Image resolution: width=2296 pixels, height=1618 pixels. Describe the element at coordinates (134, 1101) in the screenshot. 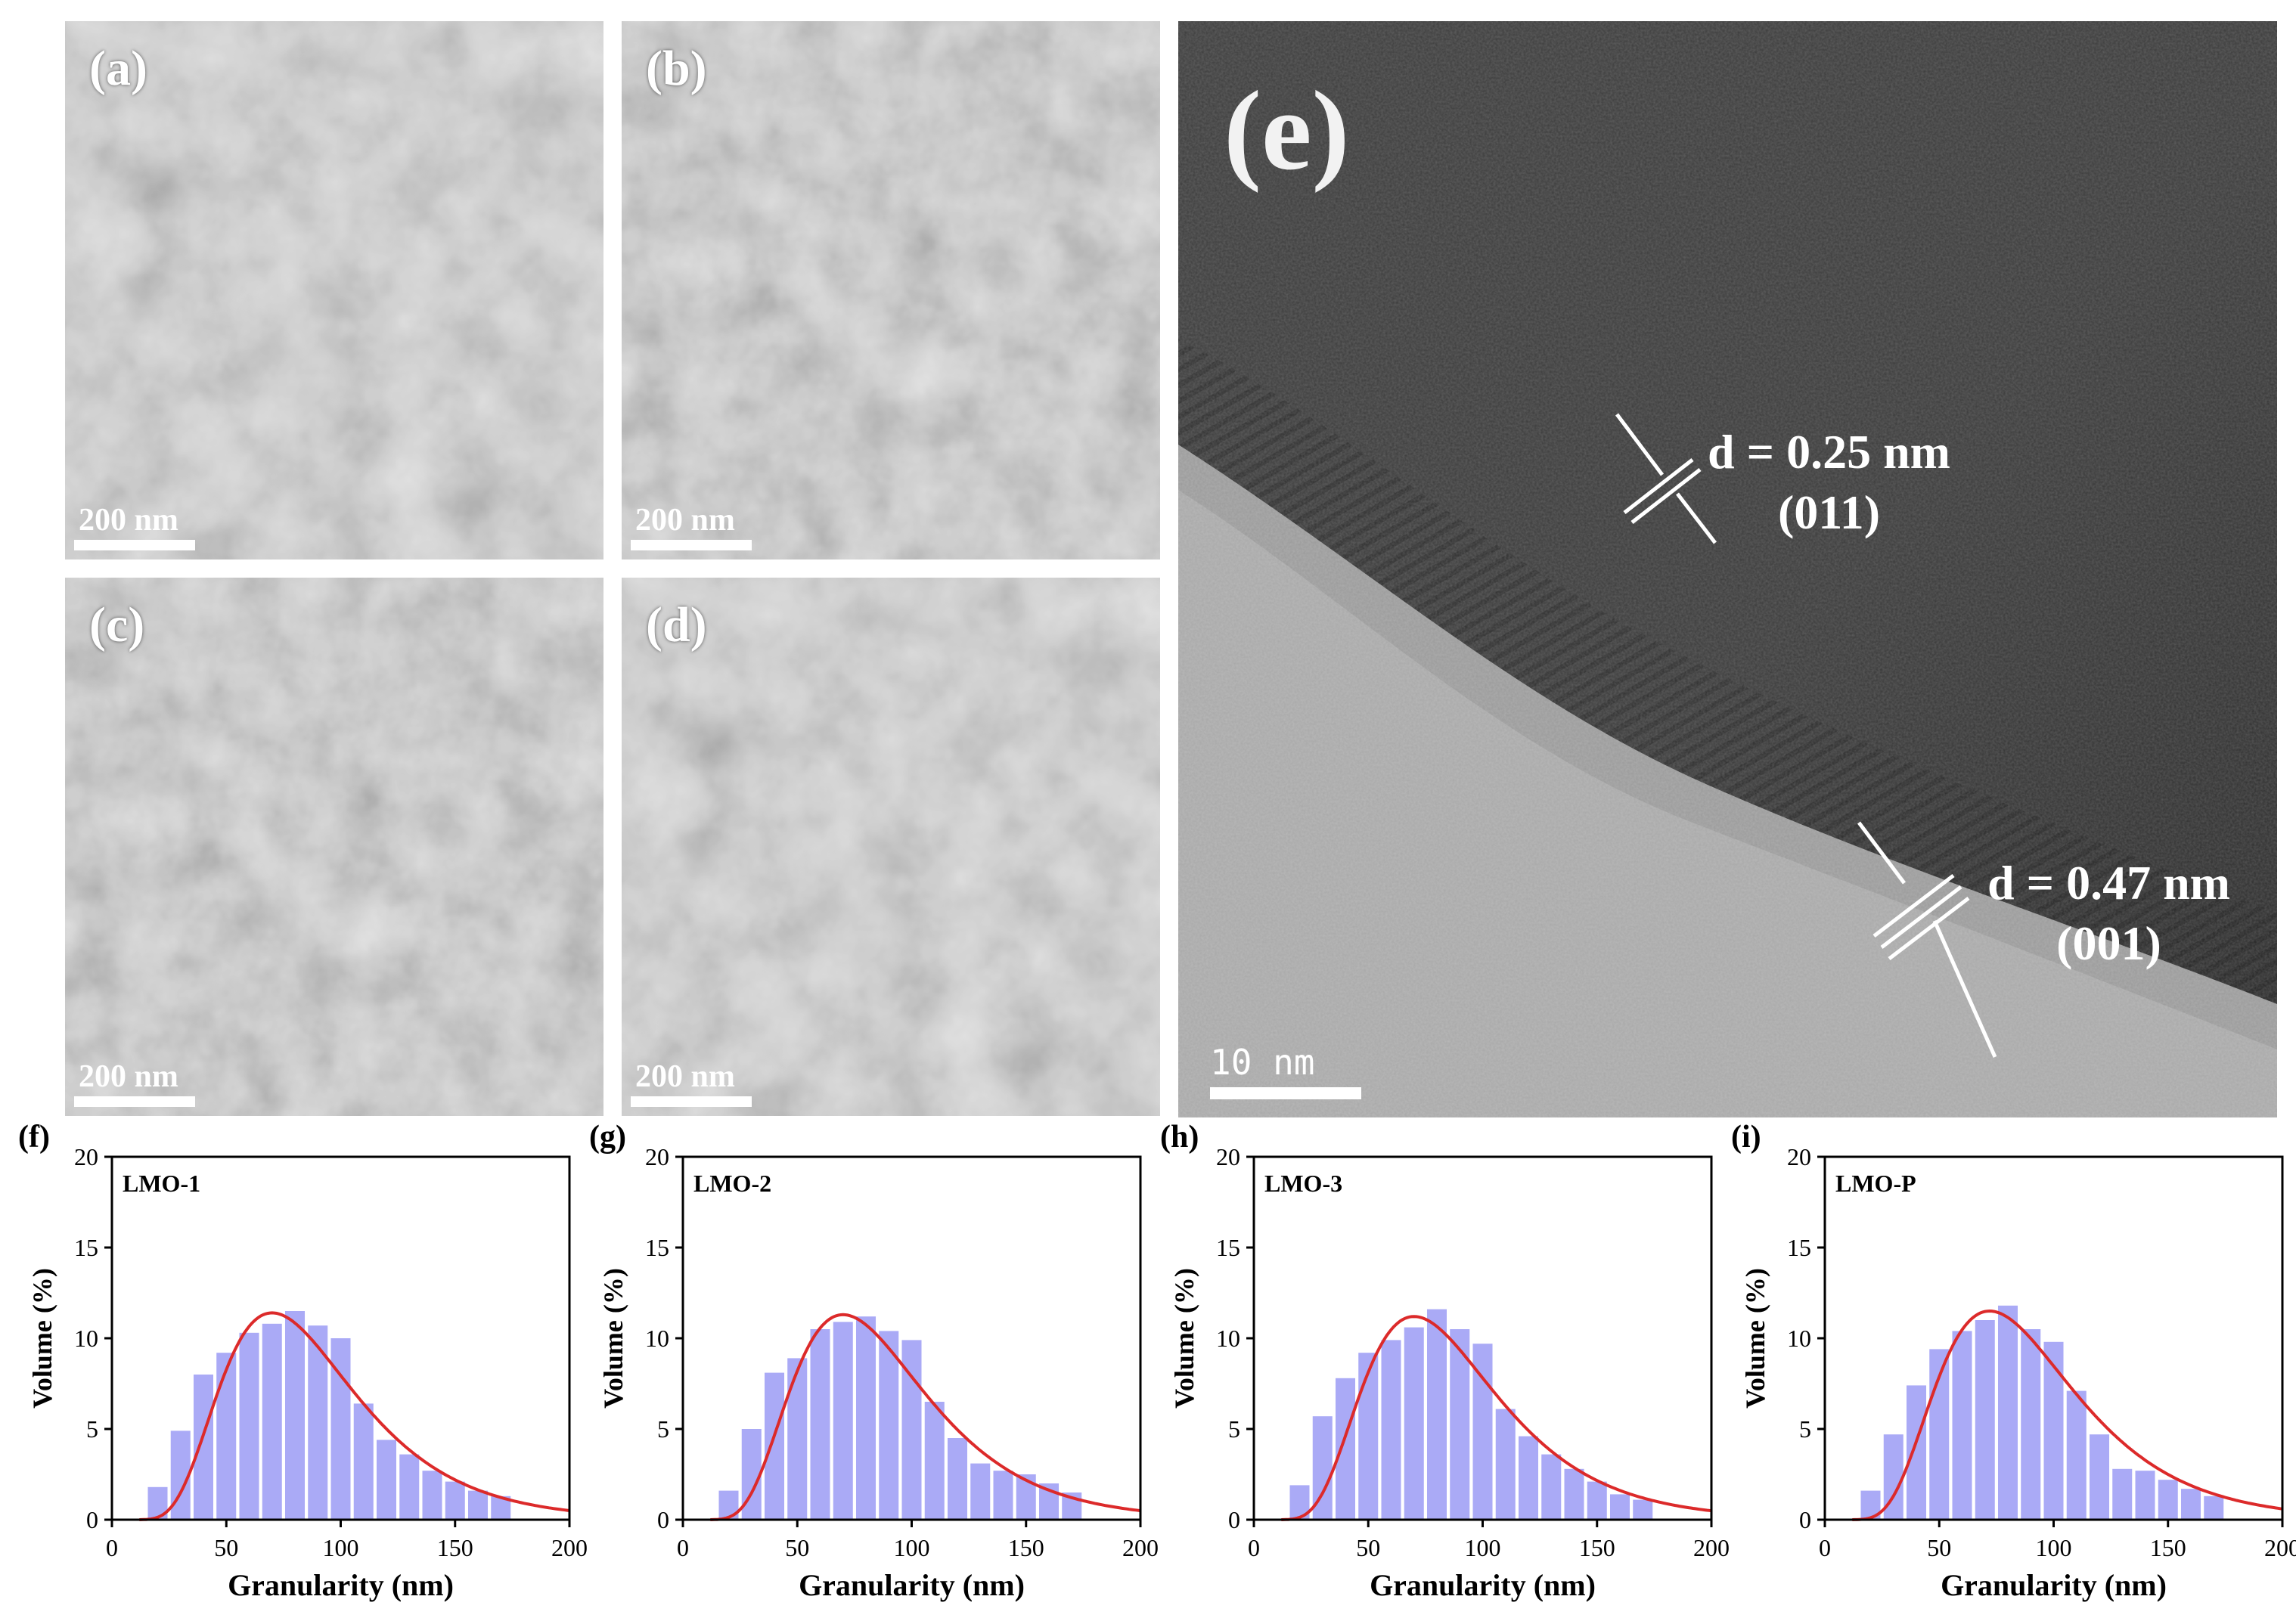

I see `scale-line-c` at that location.